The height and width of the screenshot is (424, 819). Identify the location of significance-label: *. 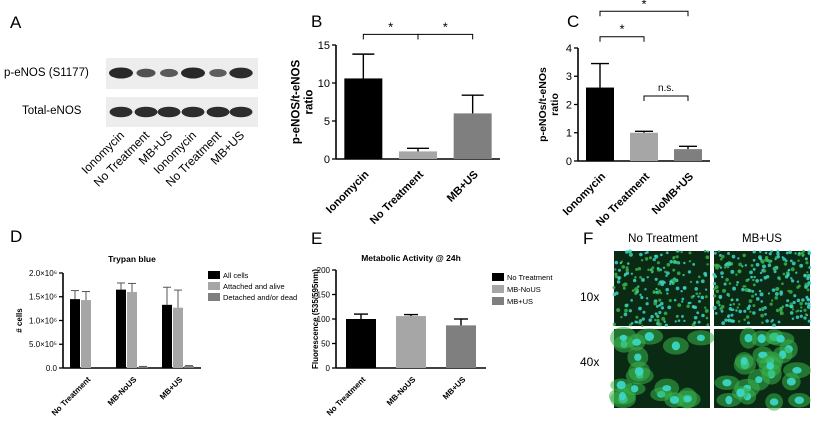
(621, 29).